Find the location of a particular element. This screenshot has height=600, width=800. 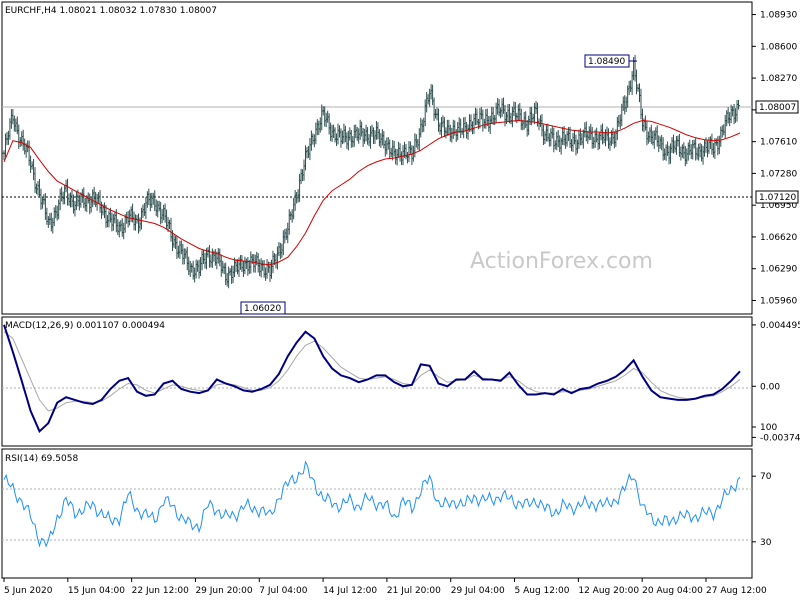

macd-title: MACD(12,26,9) 0.001107 0.000494 is located at coordinates (85, 326).